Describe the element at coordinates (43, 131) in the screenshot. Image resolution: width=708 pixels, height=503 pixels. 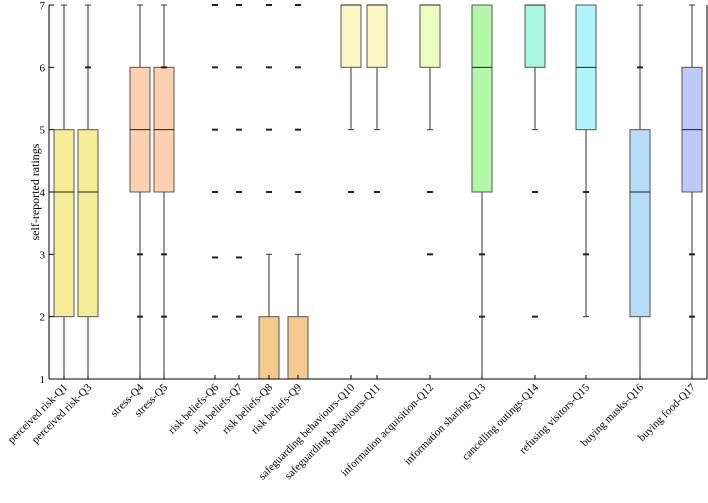
I see `y-tick-label: 5` at that location.